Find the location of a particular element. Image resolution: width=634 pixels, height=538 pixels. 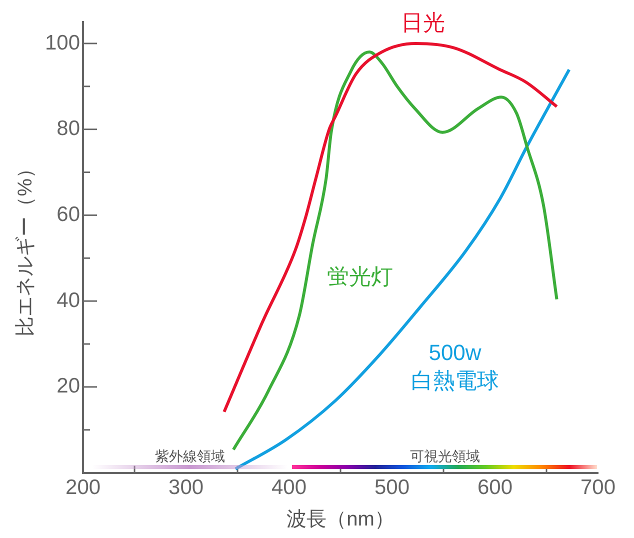

x-tick-label: 500 is located at coordinates (392, 488).